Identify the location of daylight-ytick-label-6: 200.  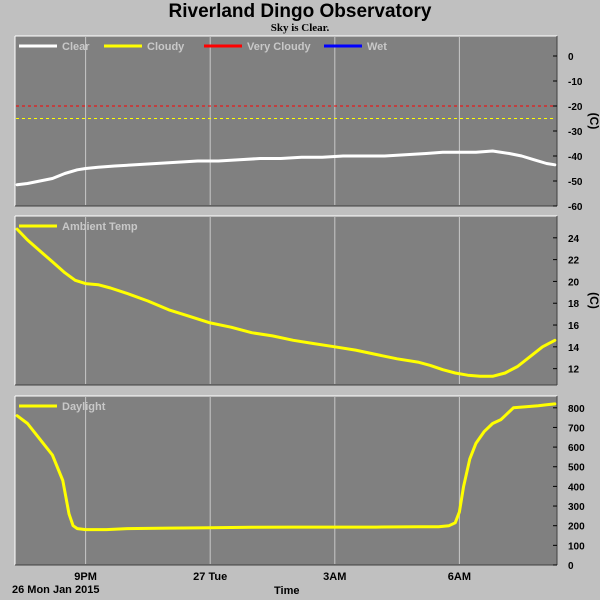
(576, 527).